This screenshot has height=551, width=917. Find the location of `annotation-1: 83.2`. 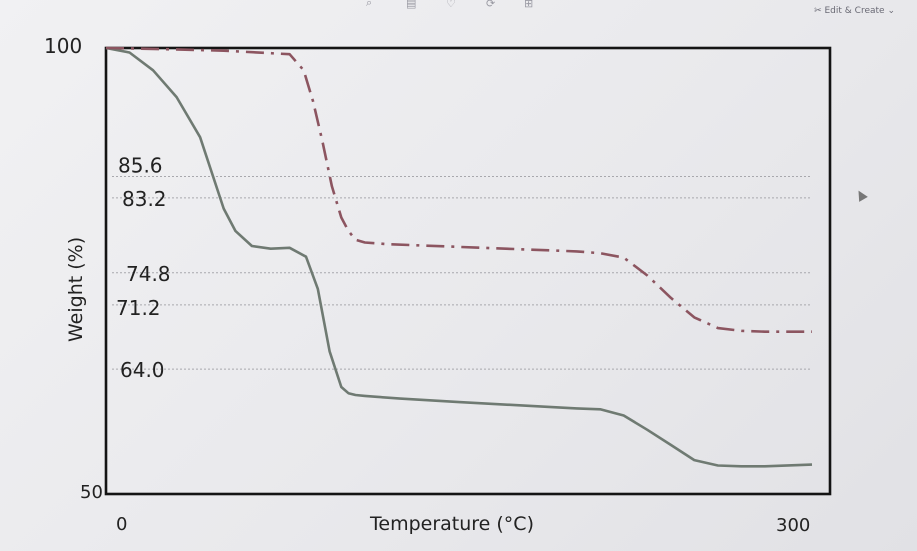

annotation-1: 83.2 is located at coordinates (144, 199).